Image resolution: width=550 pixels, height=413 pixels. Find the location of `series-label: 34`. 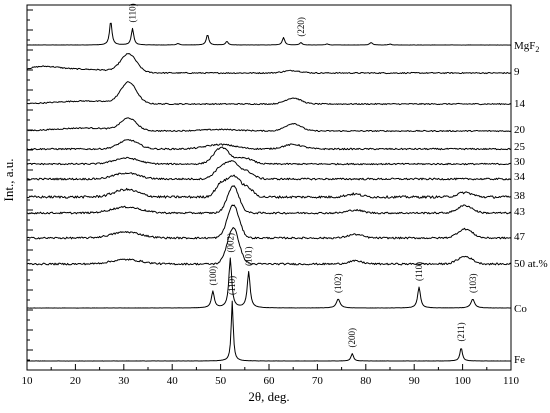

series-label: 34 is located at coordinates (520, 177).